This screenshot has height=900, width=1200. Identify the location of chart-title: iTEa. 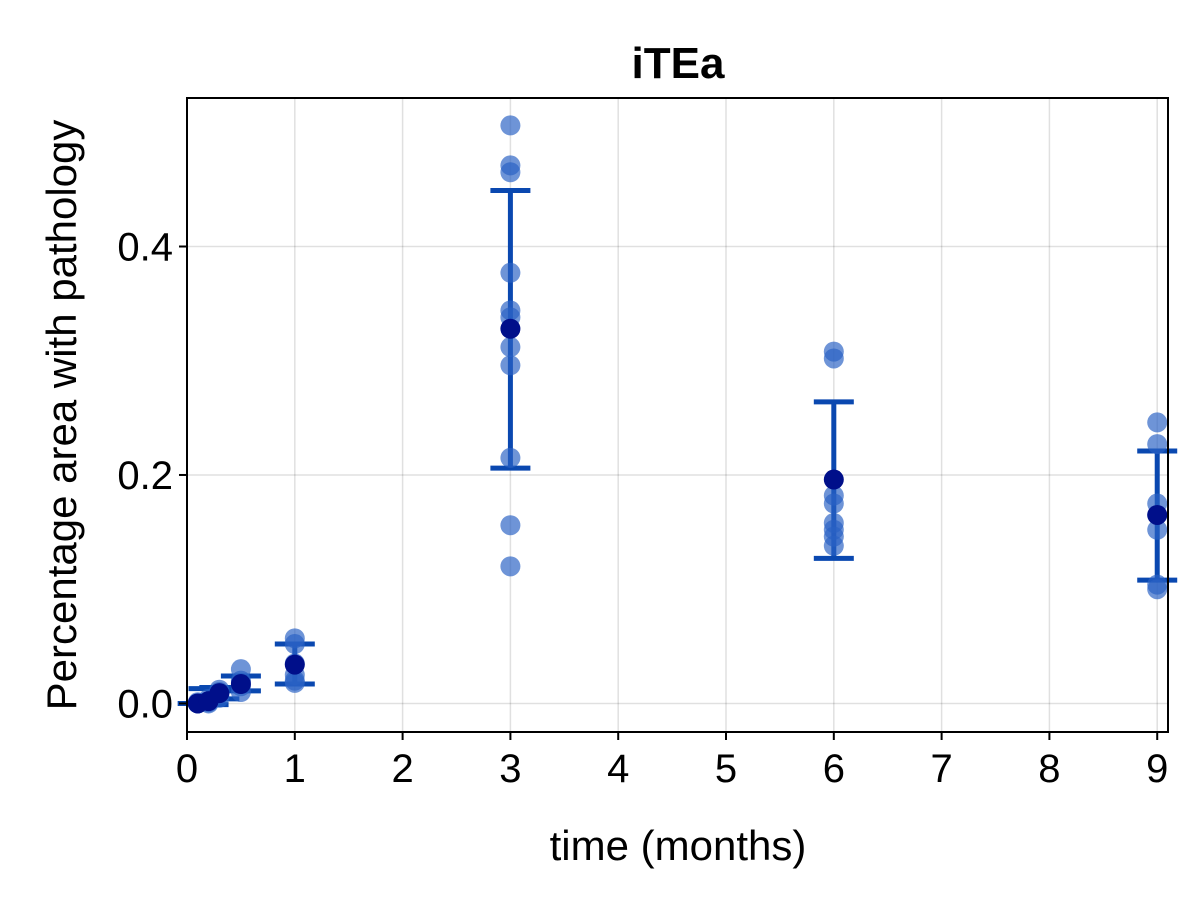
(678, 63).